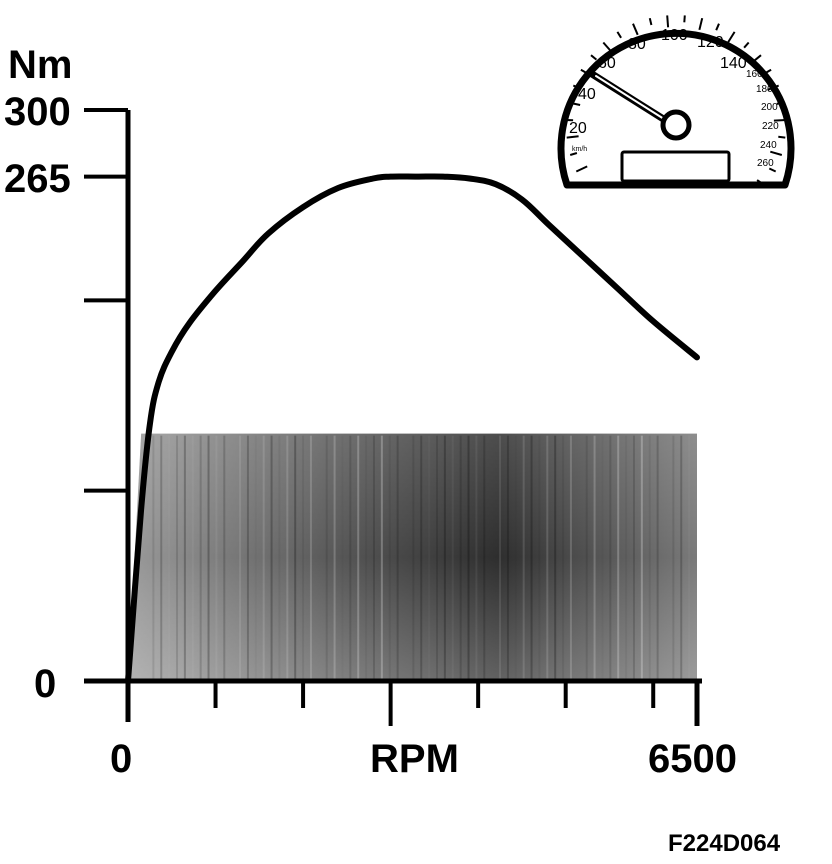  Describe the element at coordinates (674, 35) in the screenshot. I see `speed-label-100: 100` at that location.